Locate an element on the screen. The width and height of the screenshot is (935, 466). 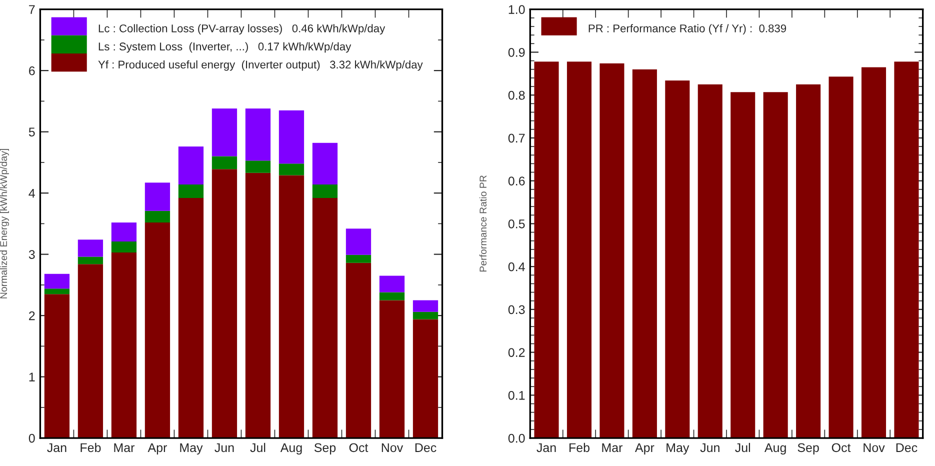
y-tick-label: 0.8 is located at coordinates (516, 95).